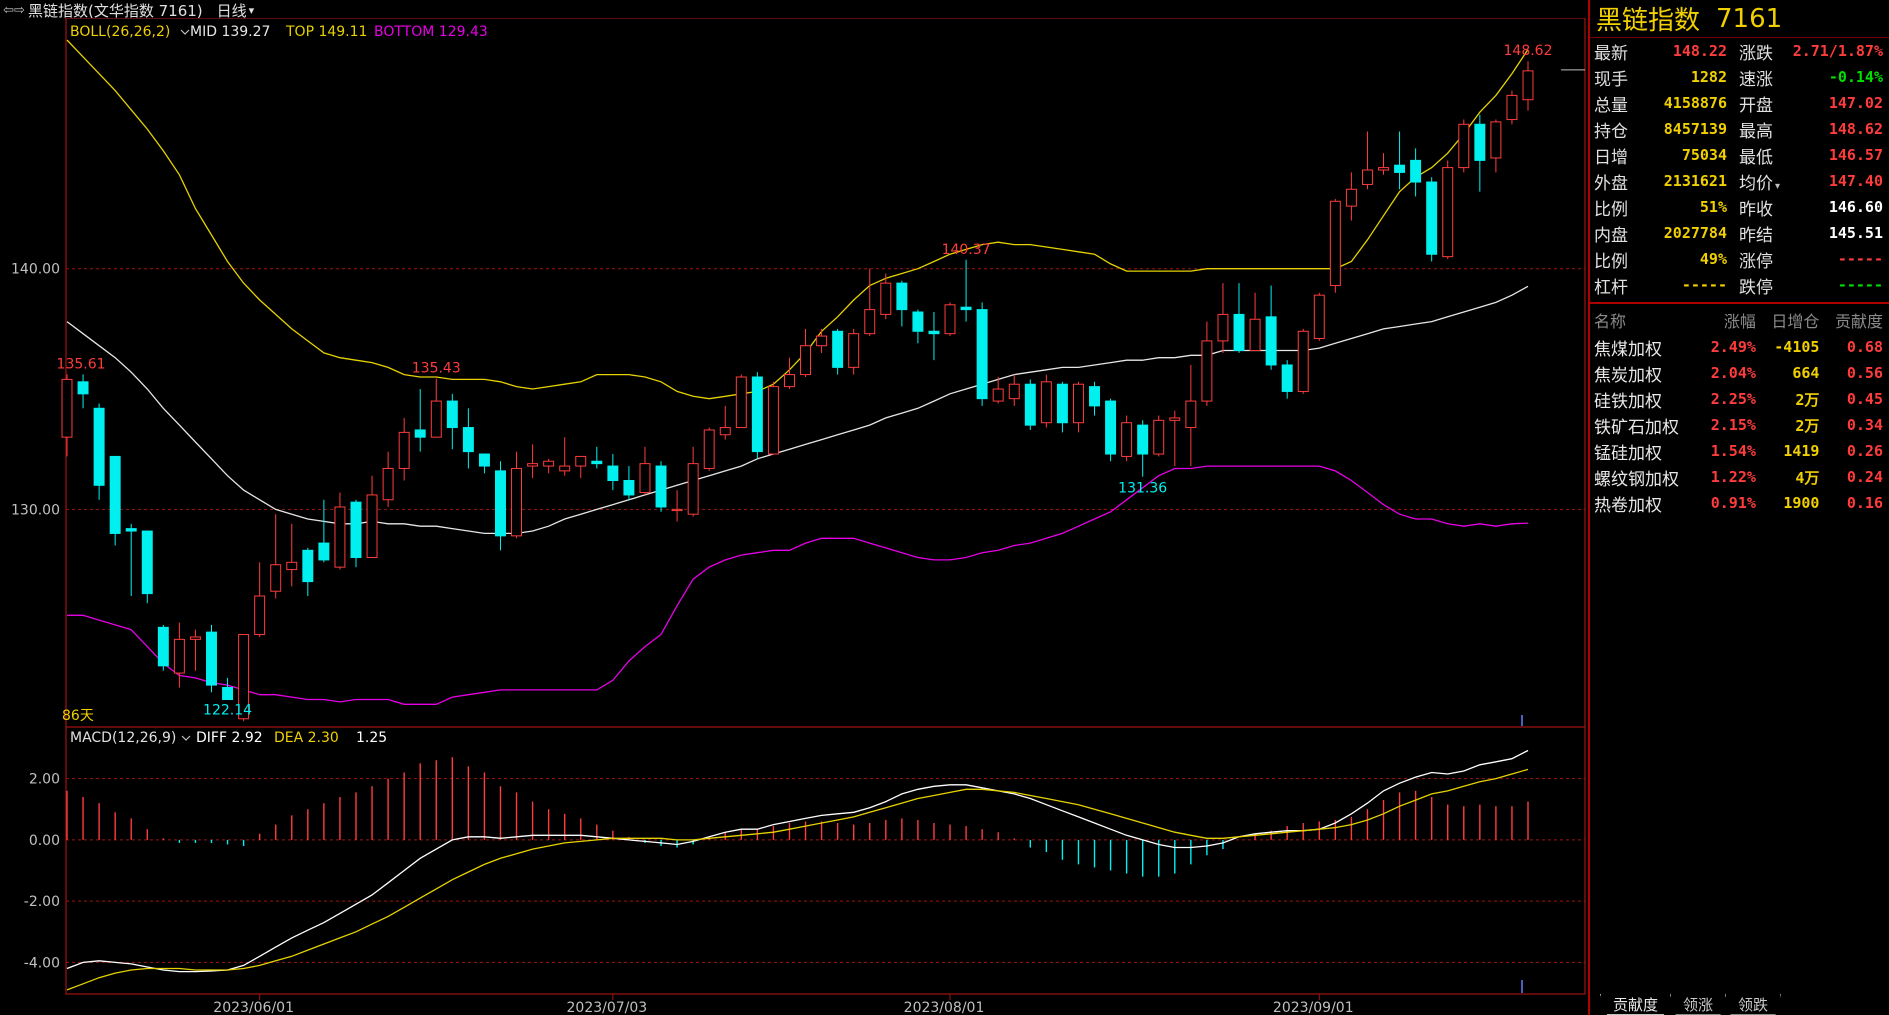 The height and width of the screenshot is (1015, 1889). Describe the element at coordinates (1636, 479) in the screenshot. I see `row-name: 螺纹钢加权` at that location.